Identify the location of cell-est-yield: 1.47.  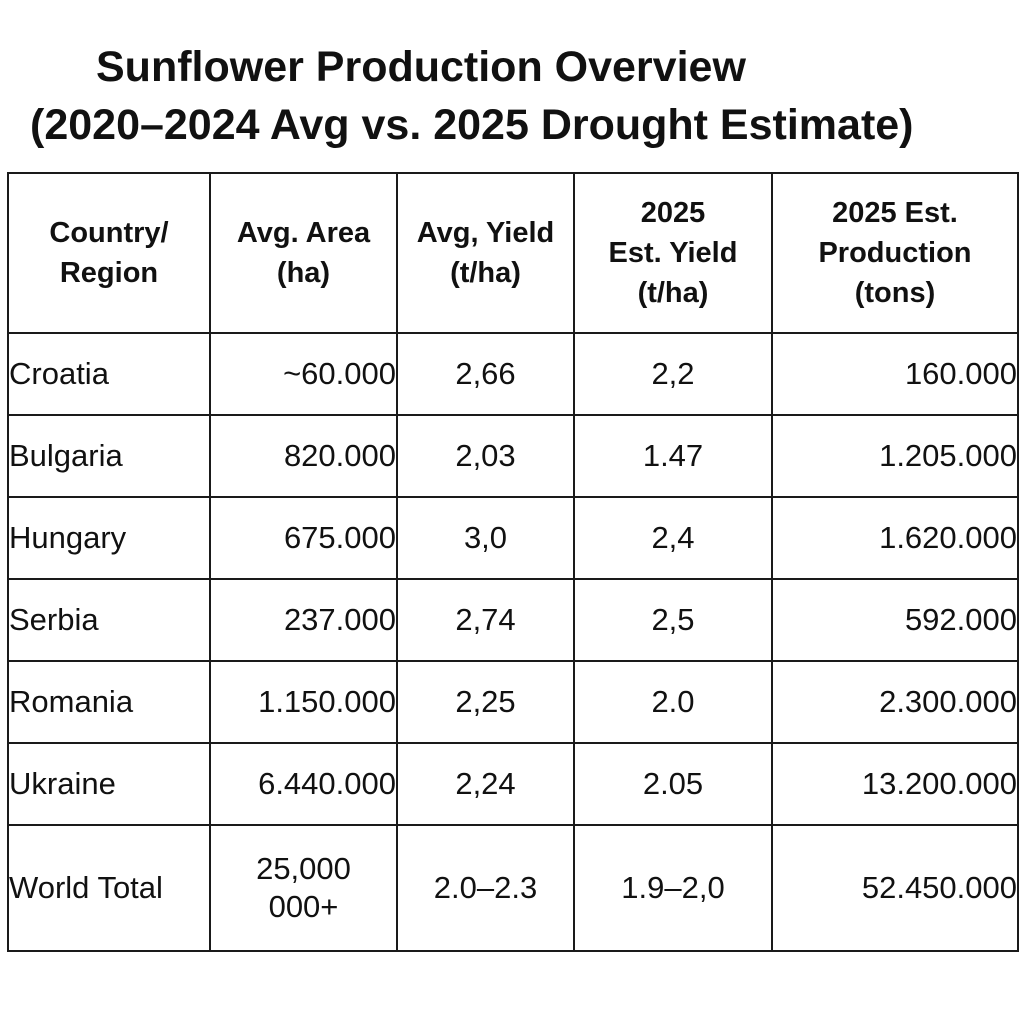
(673, 456).